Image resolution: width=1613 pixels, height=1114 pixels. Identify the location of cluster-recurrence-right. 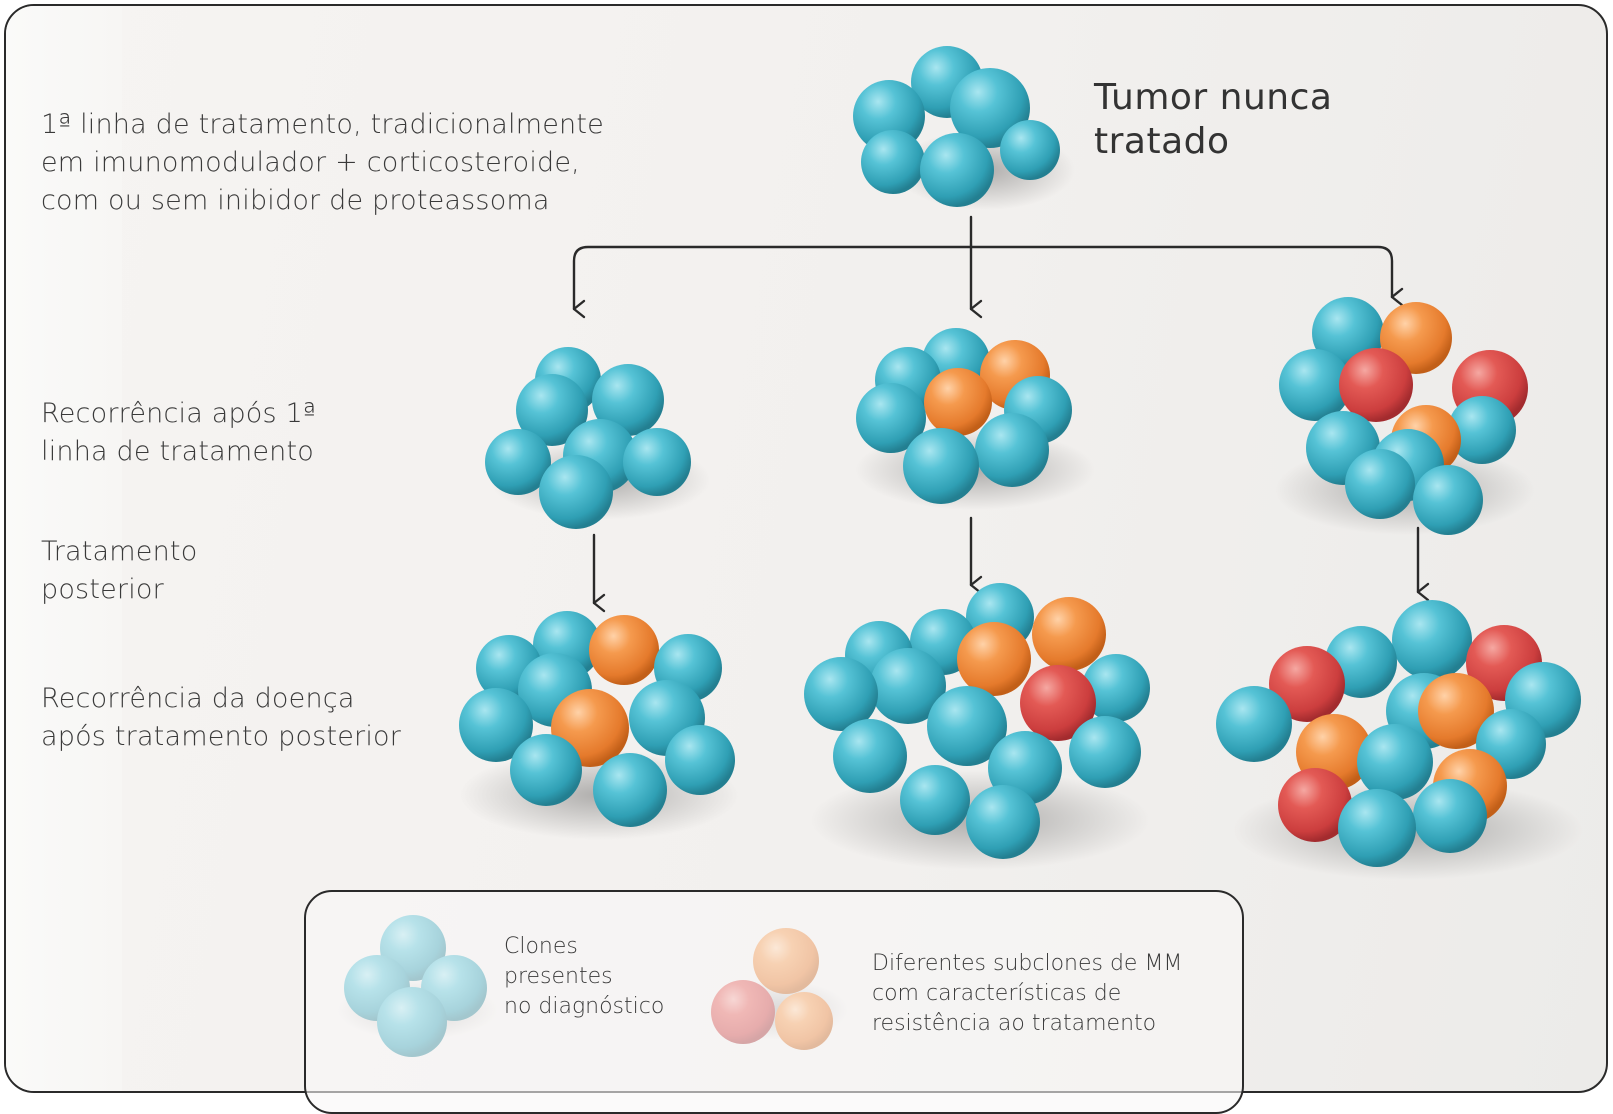
(1405, 416).